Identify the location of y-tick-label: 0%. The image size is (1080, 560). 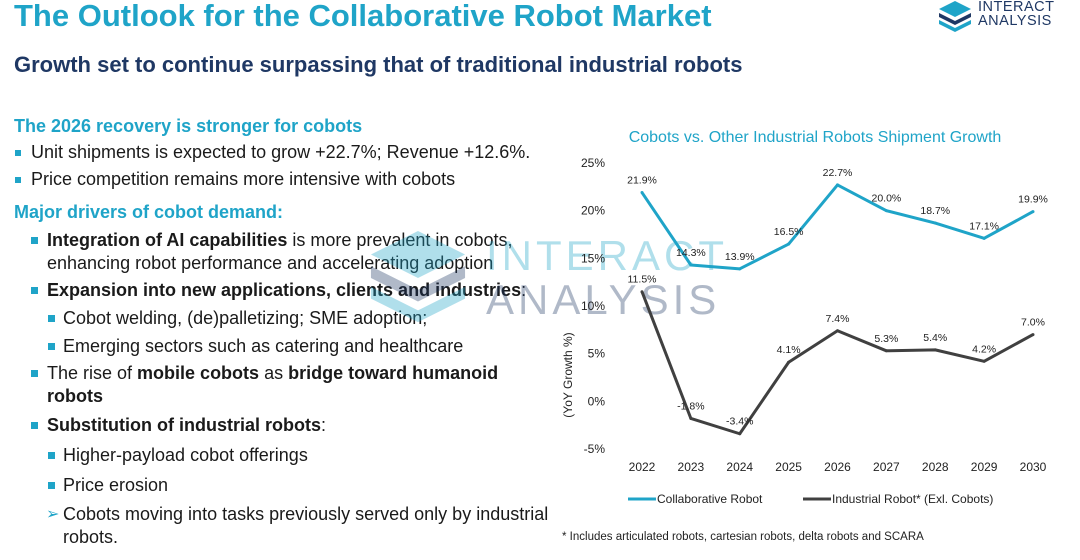
(597, 401).